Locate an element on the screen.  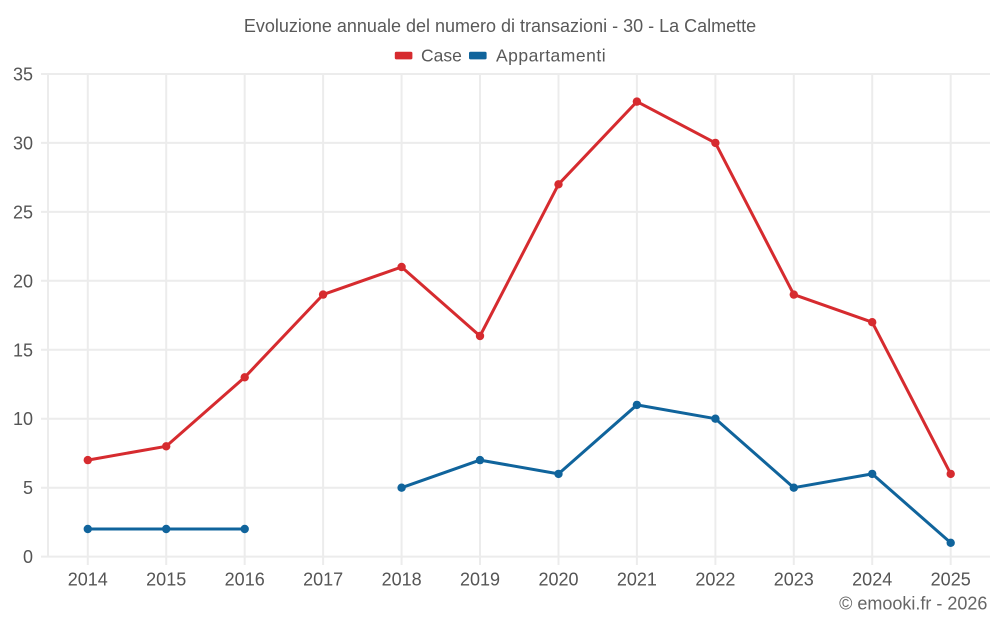
svg-text: 2016 is located at coordinates (245, 580).